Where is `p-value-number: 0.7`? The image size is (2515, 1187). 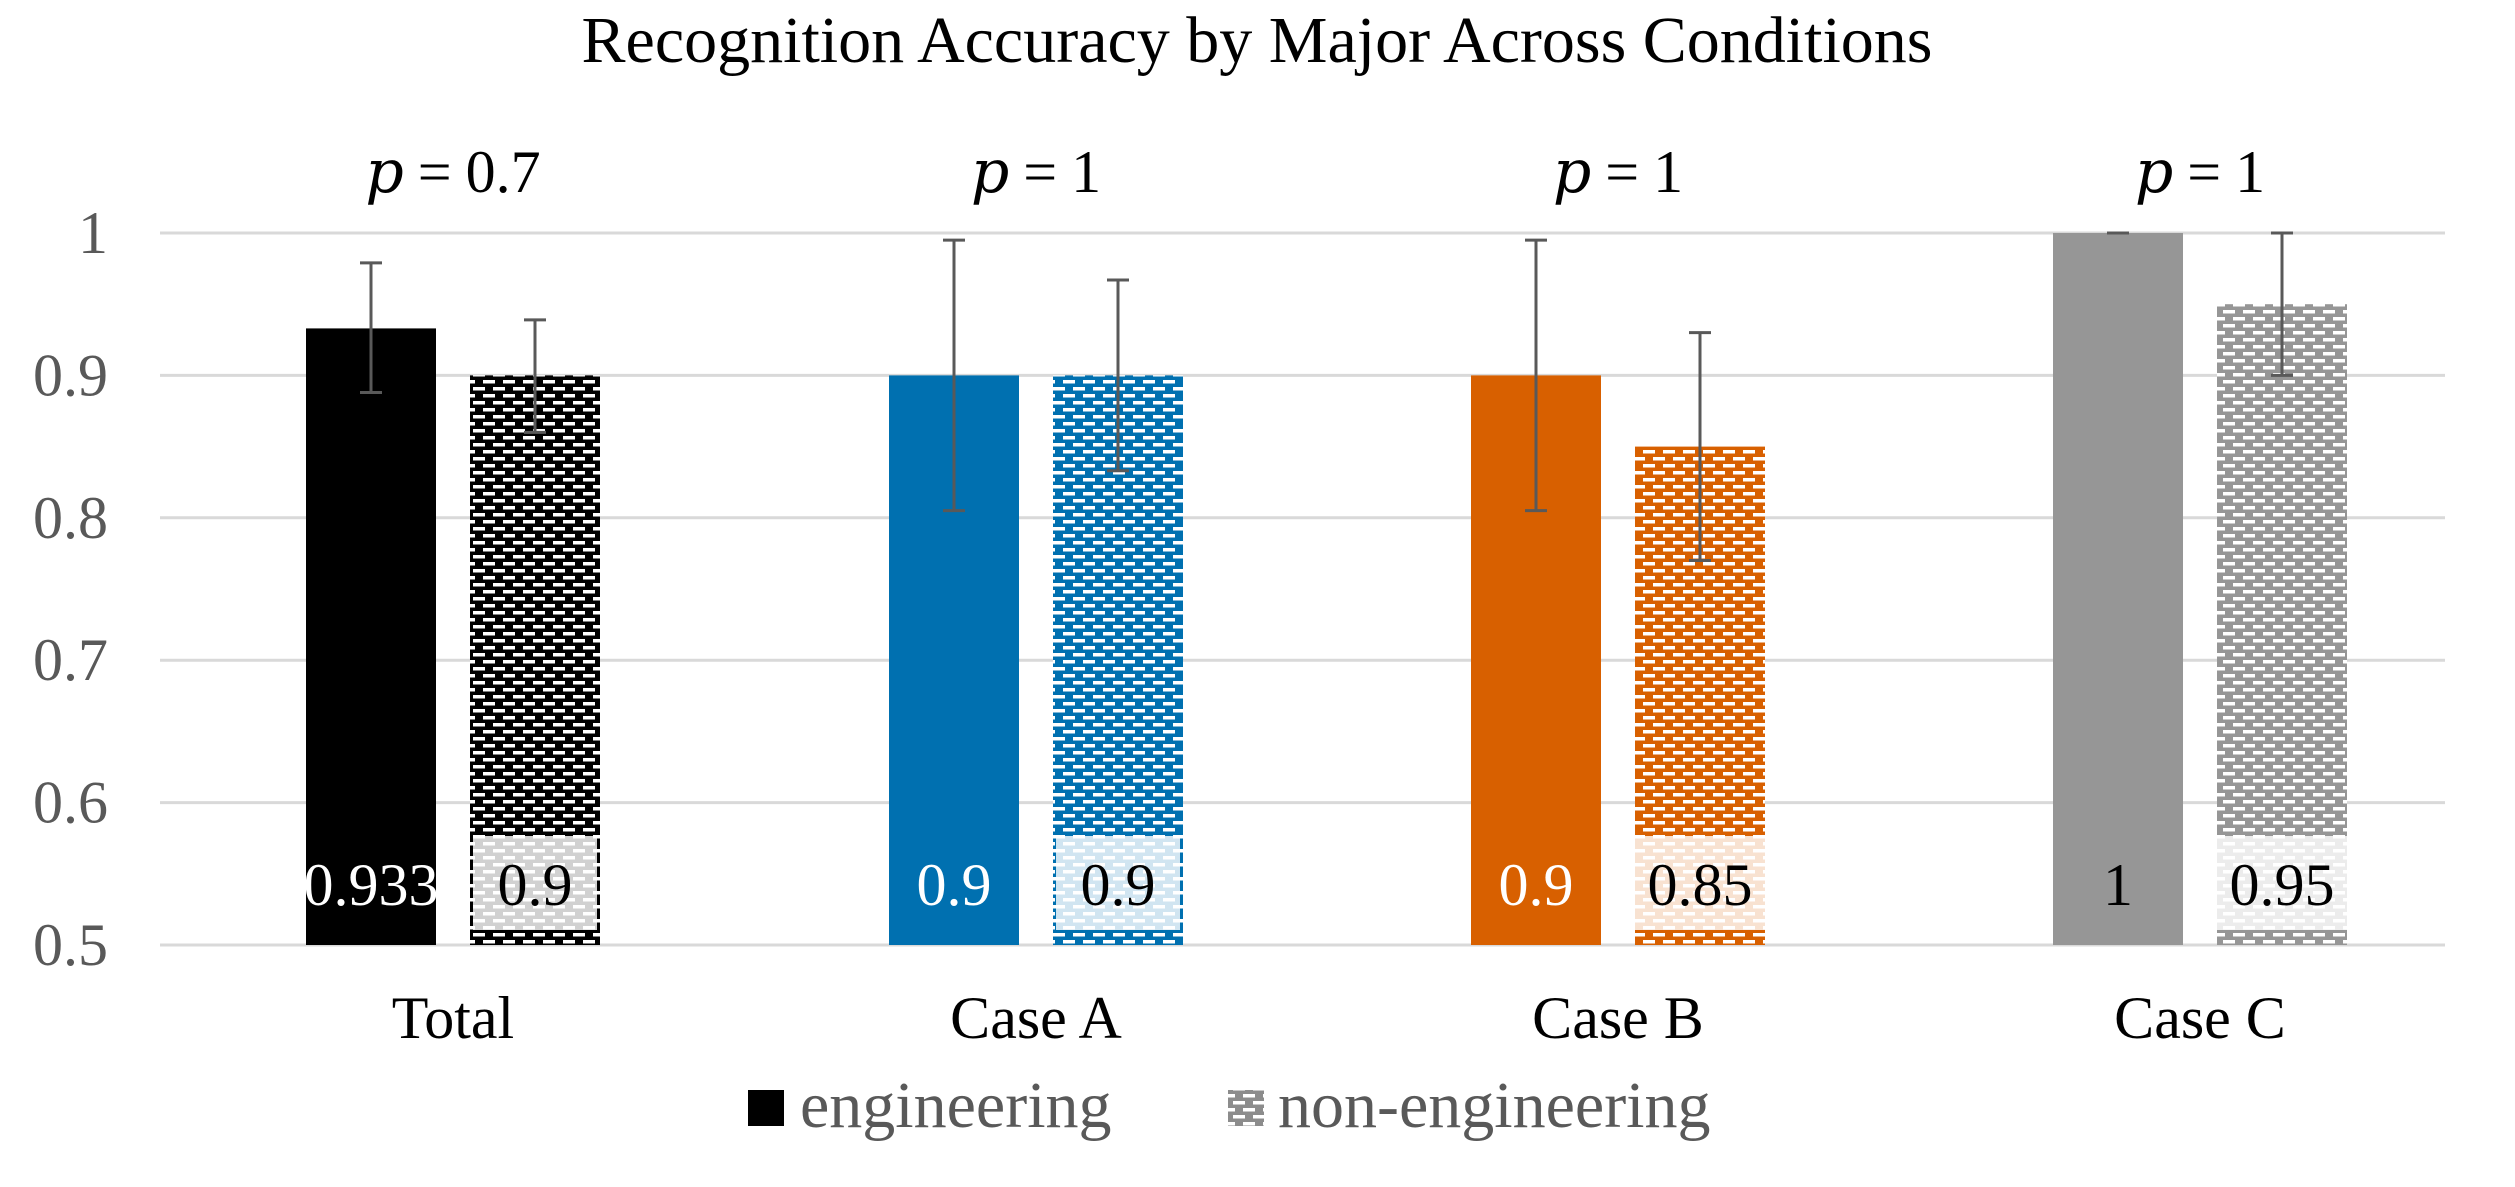 p-value-number: 0.7 is located at coordinates (503, 172).